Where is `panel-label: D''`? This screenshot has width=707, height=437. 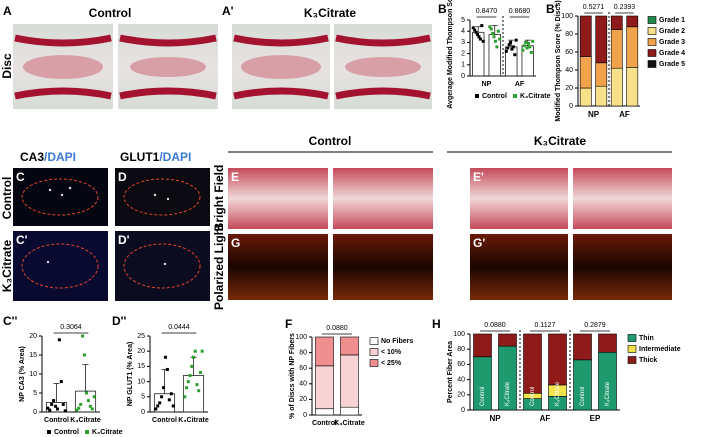
panel-label: D'' is located at coordinates (119, 321).